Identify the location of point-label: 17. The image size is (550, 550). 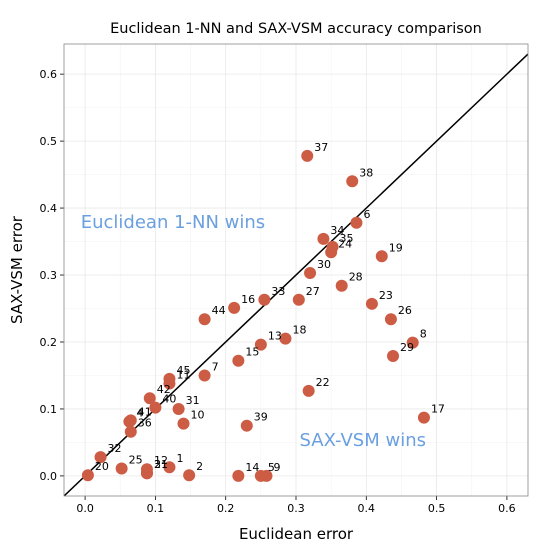
(438, 409).